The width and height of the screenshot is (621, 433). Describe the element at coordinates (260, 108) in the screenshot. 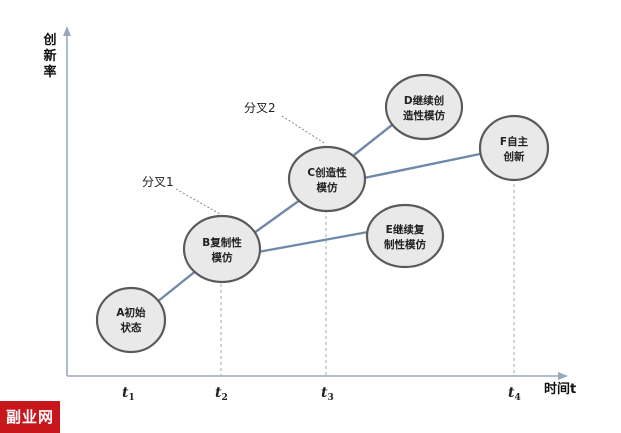

I see `branch2-label: 分叉2` at that location.